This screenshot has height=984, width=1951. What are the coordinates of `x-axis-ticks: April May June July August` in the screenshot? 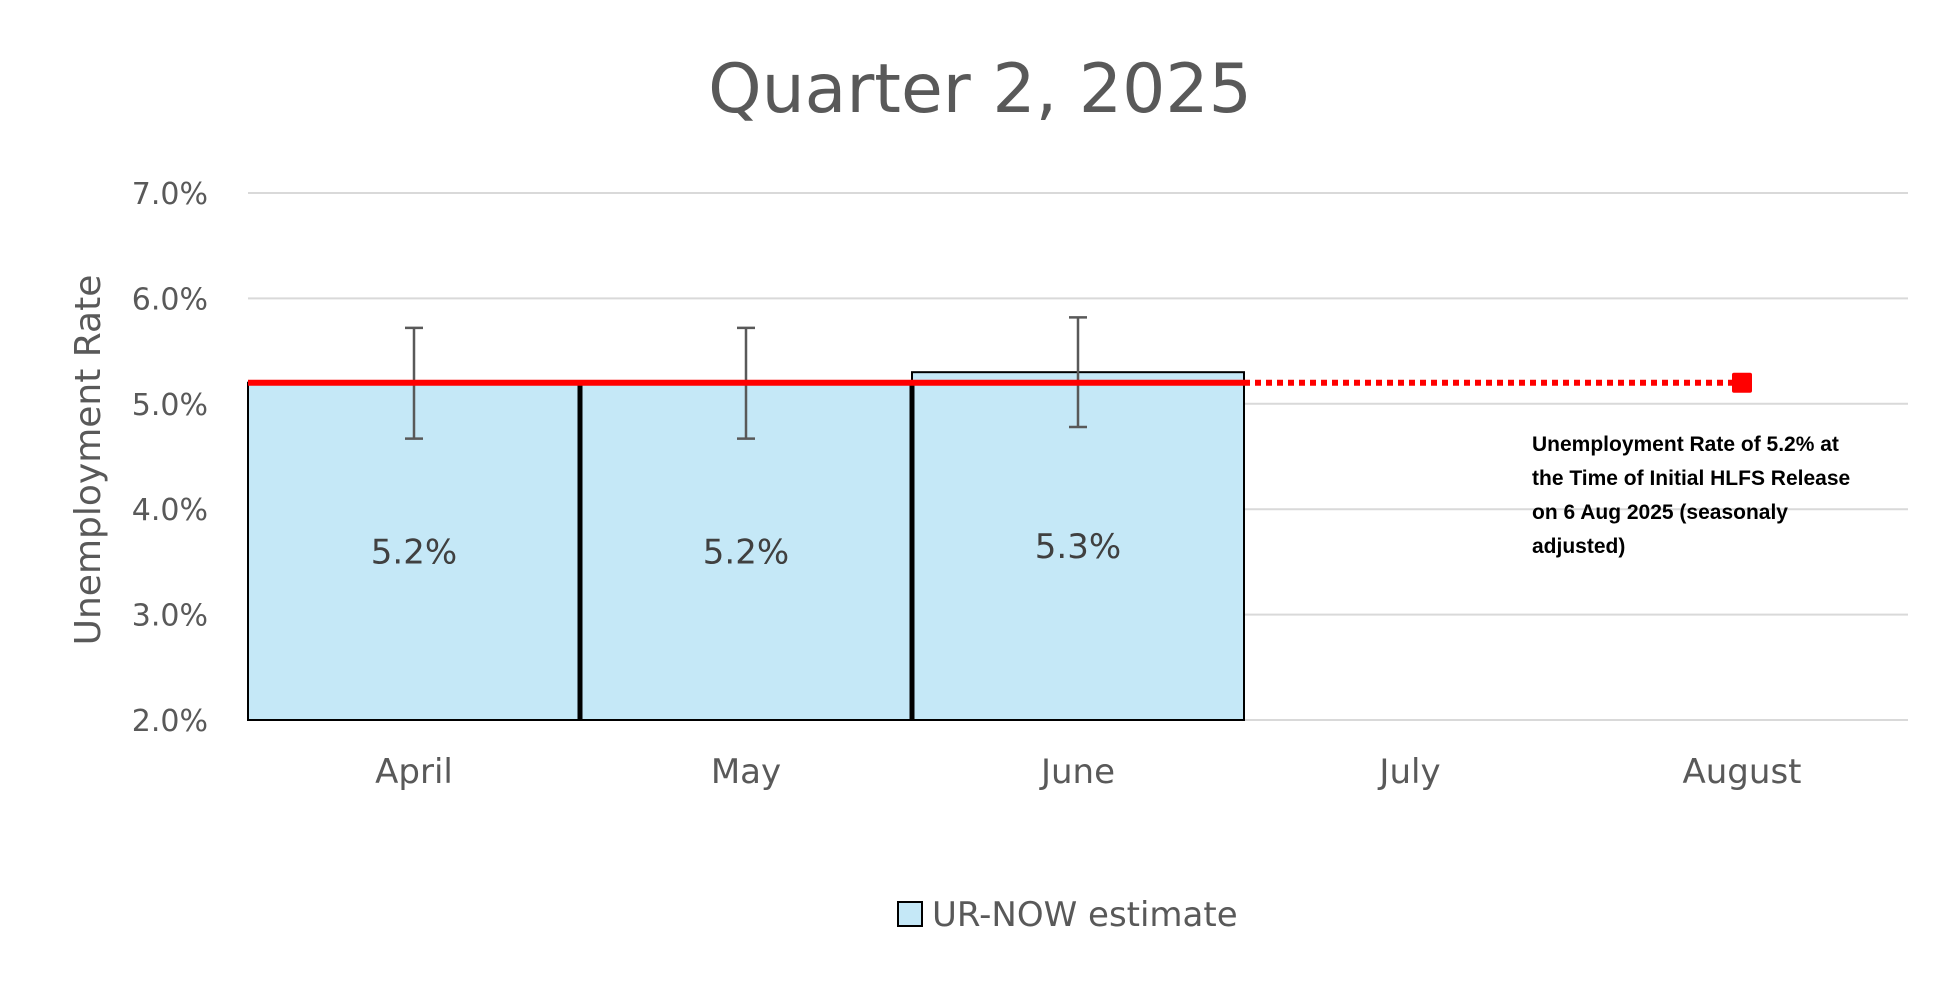 It's located at (1088, 772).